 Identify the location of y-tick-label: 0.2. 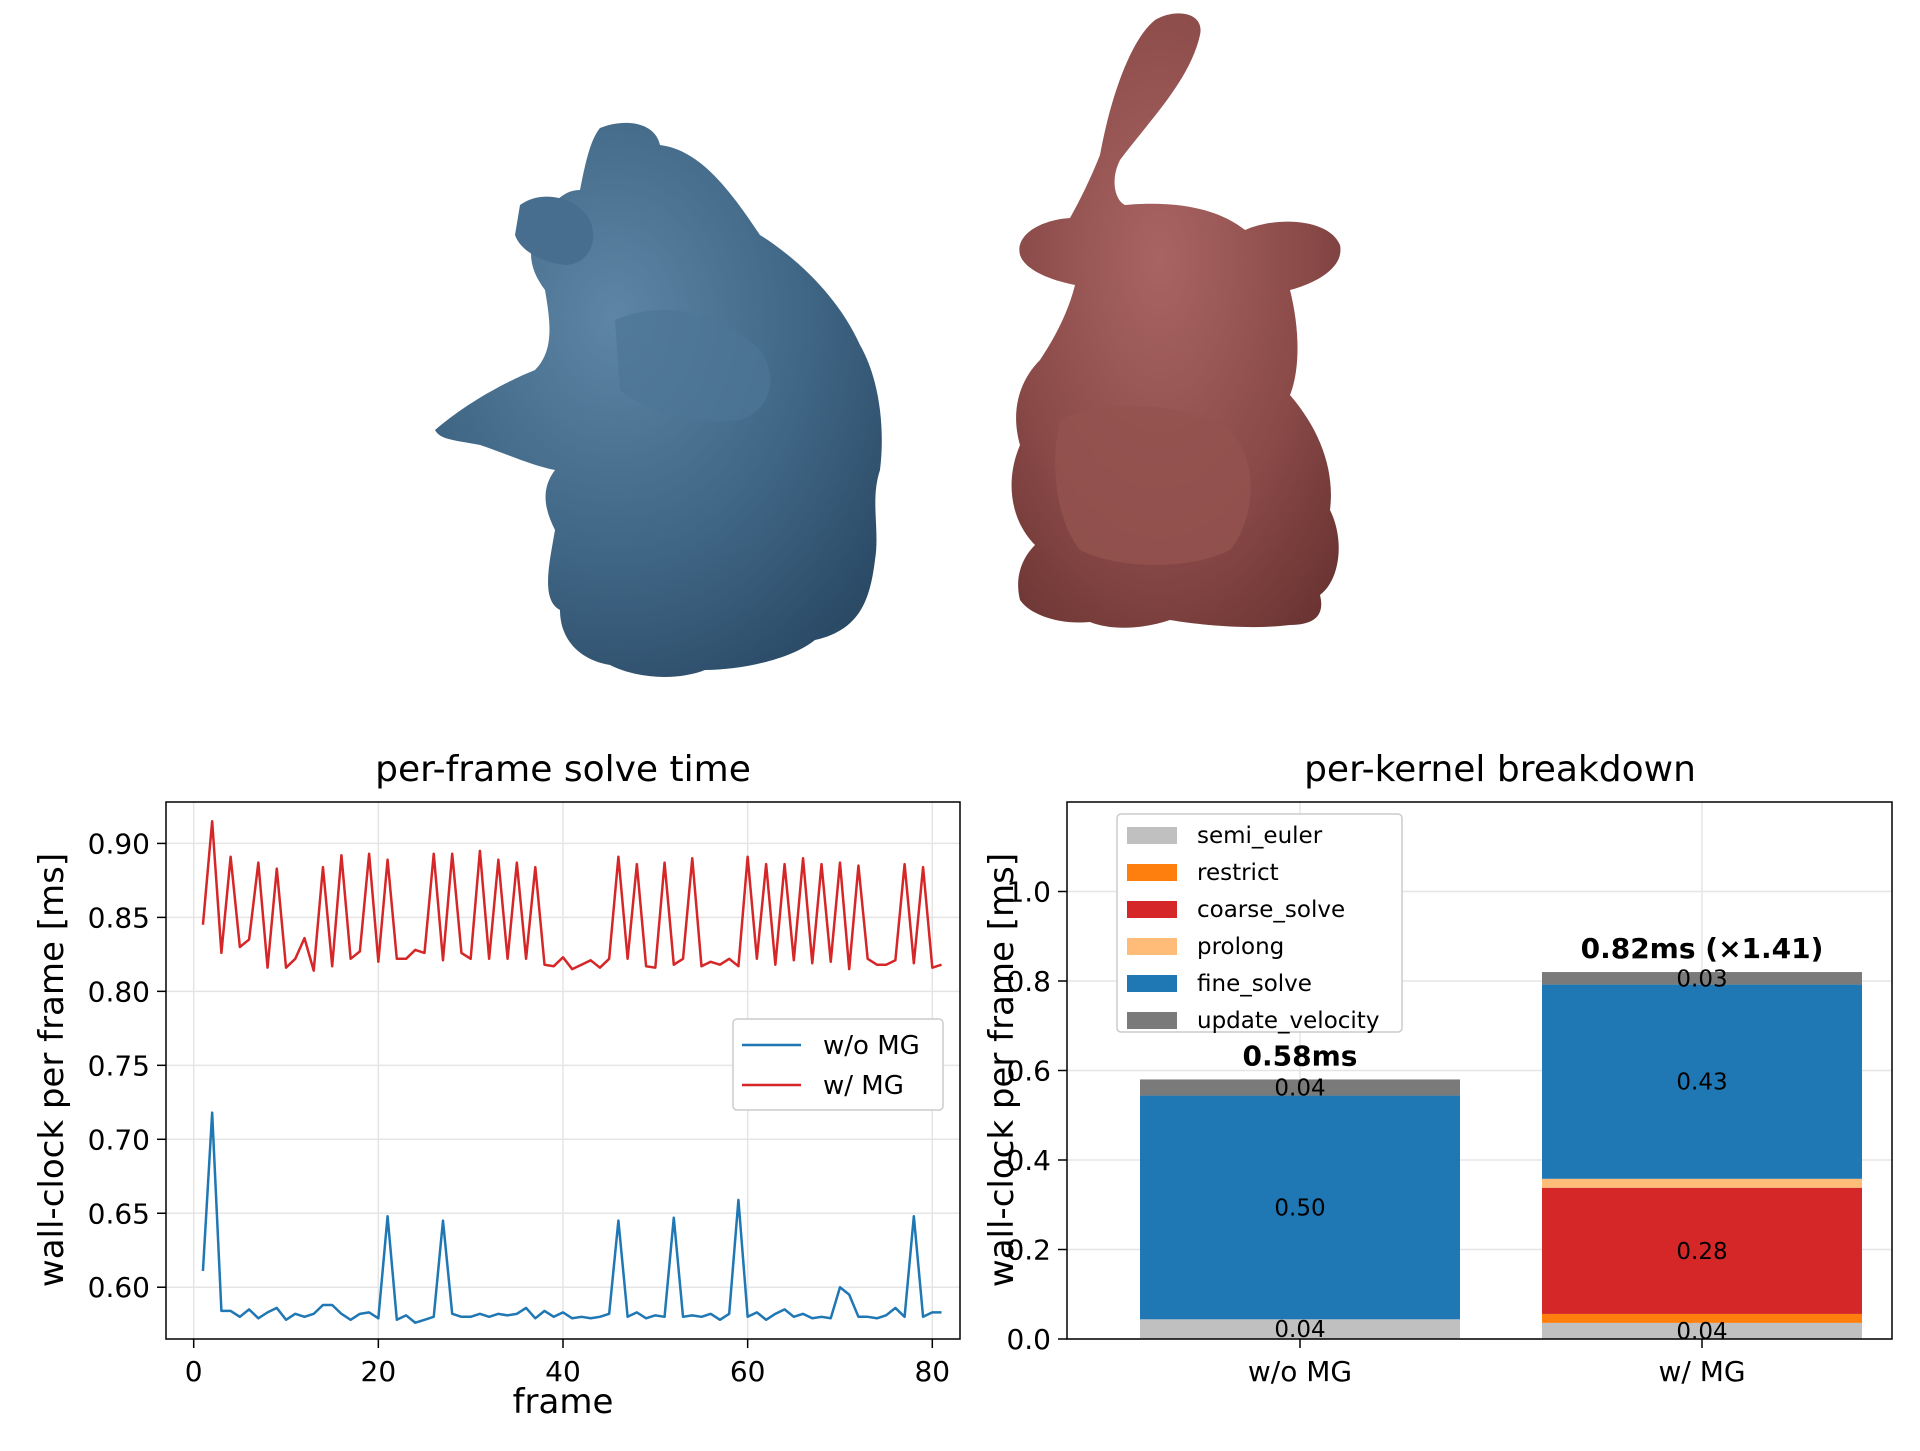
(1028, 1250).